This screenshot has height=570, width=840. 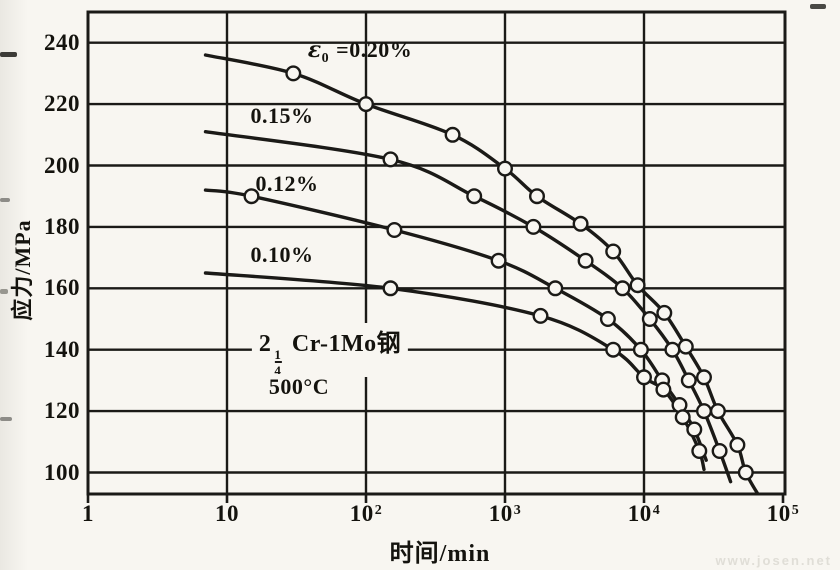 What do you see at coordinates (773, 560) in the screenshot?
I see `watermark: www.josen.net` at bounding box center [773, 560].